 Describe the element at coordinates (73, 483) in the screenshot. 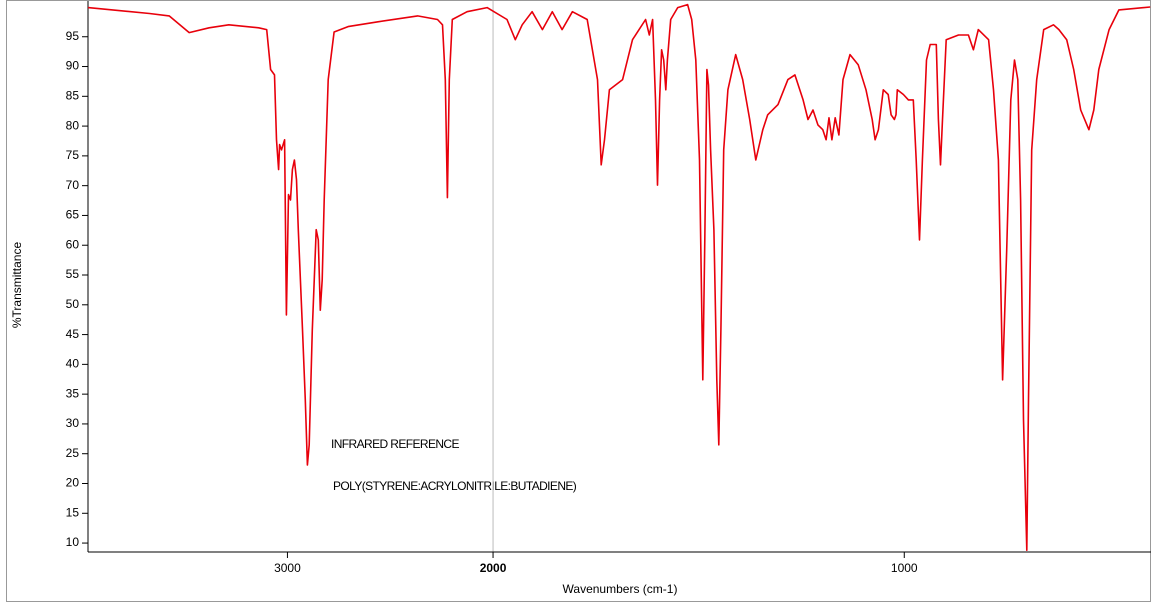

I see `y-tick-label: 20` at that location.